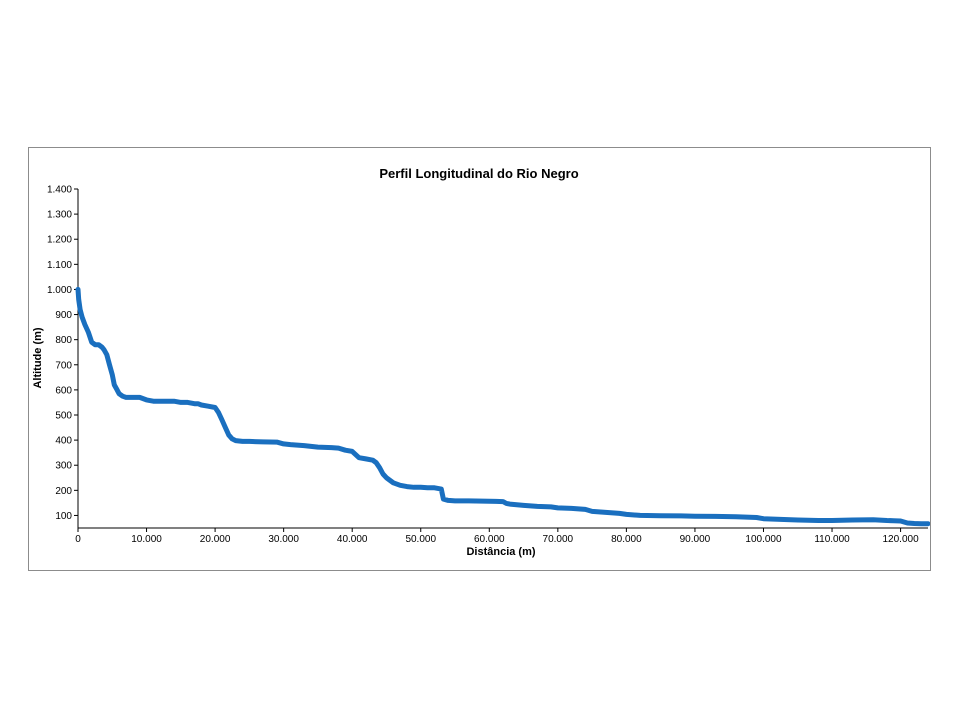  I want to click on x-tick-label: 80.000, so click(626, 539).